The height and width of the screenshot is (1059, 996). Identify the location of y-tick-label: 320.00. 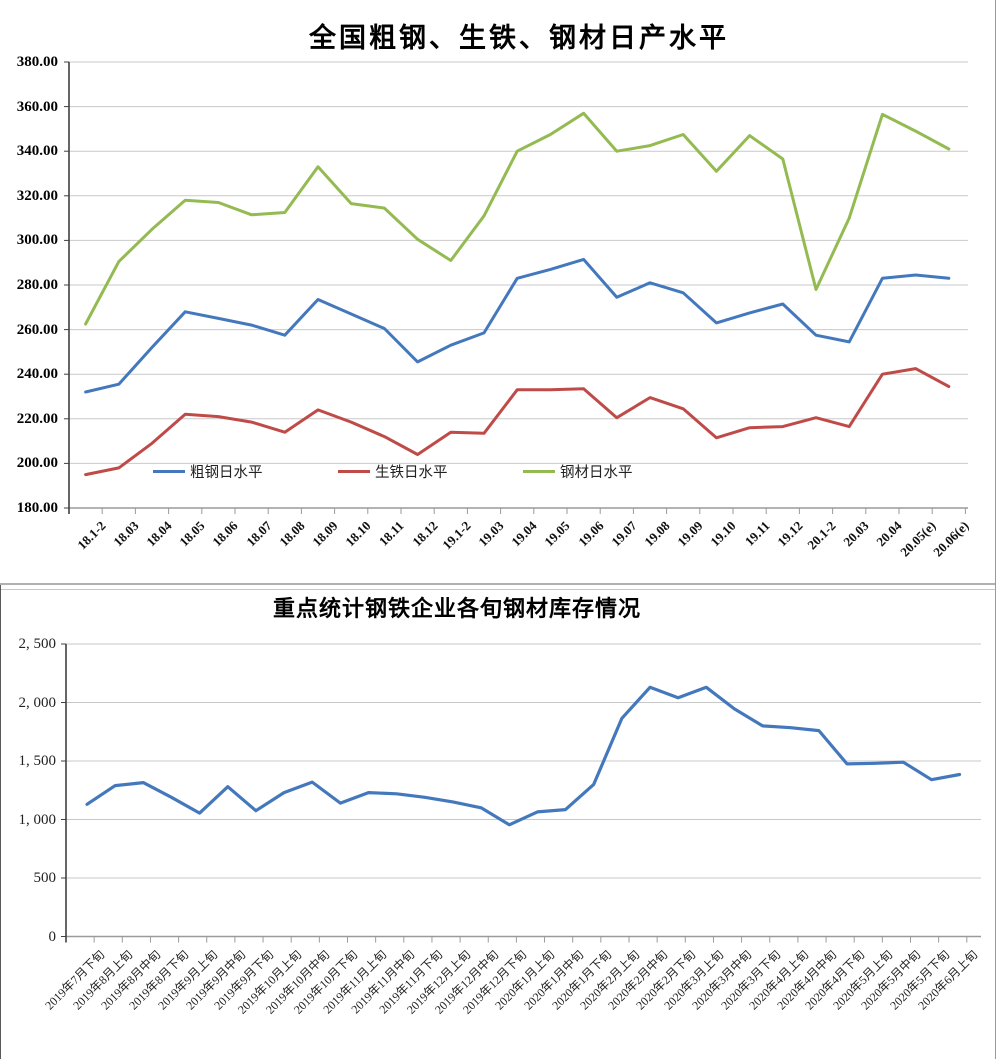
(37, 195).